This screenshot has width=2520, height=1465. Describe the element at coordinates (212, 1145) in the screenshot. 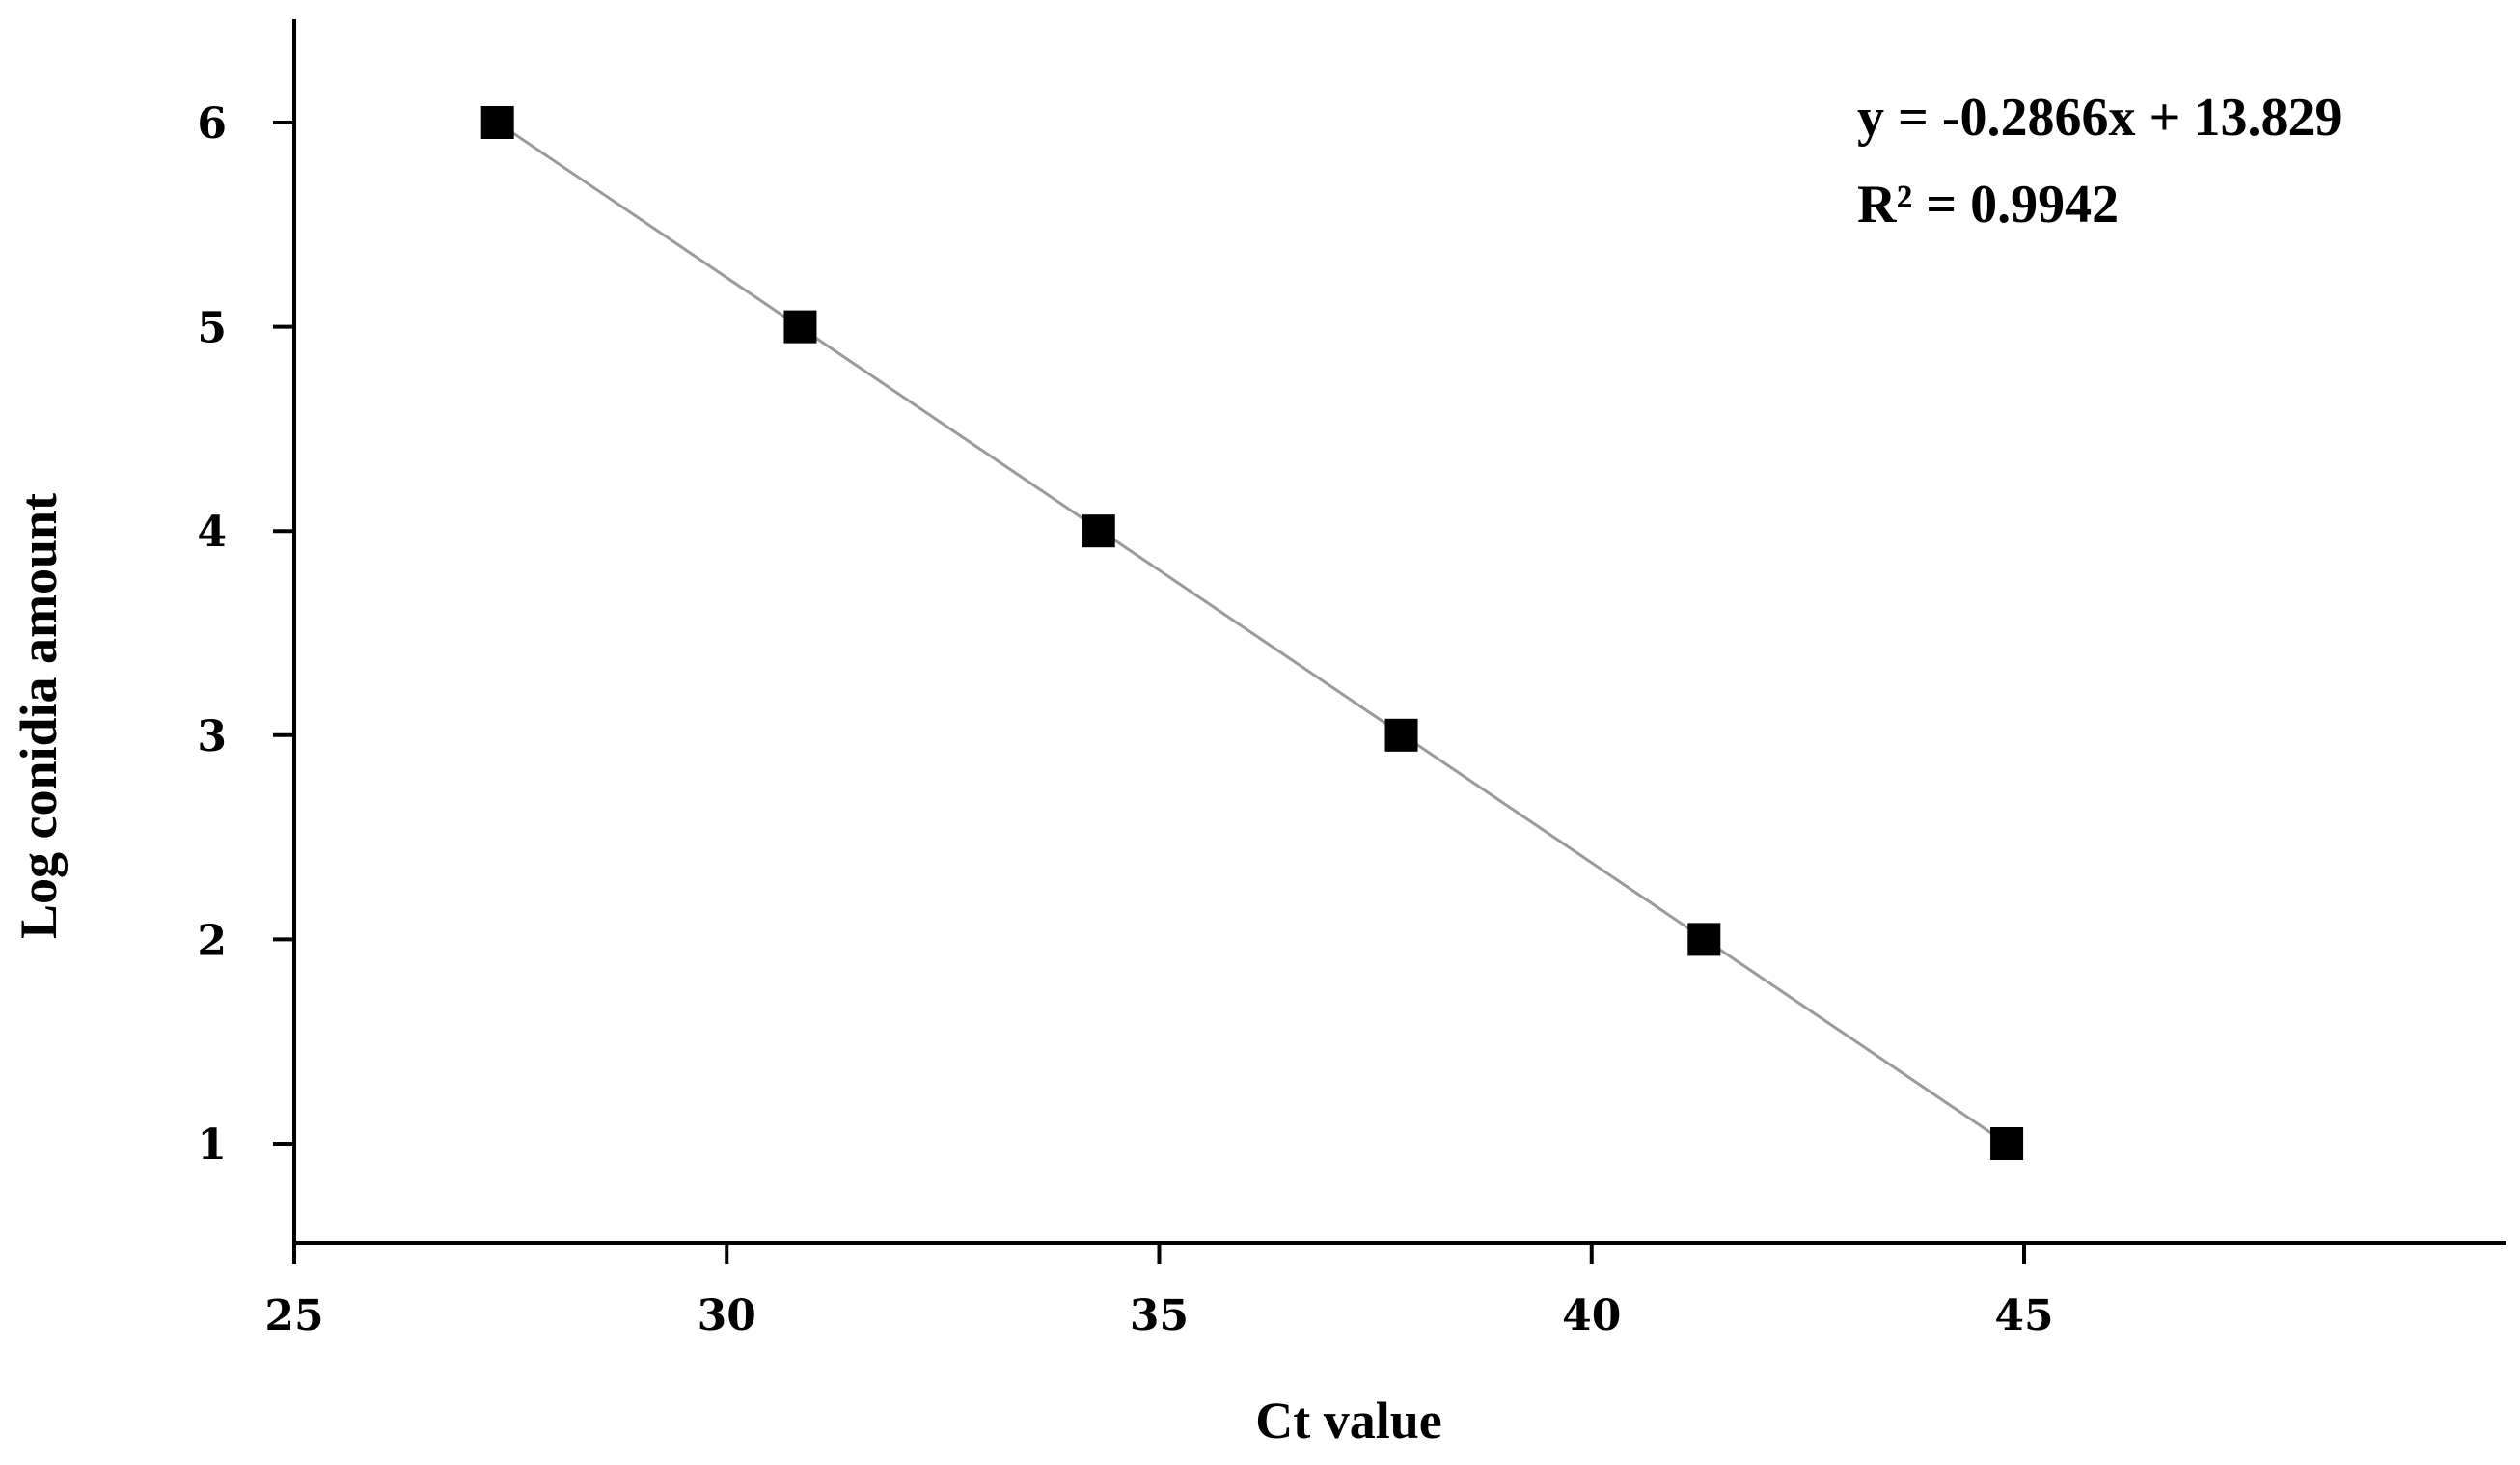

I see `y-tick-label: 1` at that location.